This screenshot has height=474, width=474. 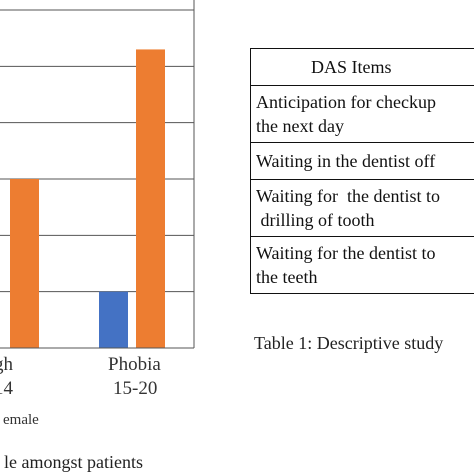 What do you see at coordinates (73, 462) in the screenshot?
I see `chart-caption: le amongst patients` at bounding box center [73, 462].